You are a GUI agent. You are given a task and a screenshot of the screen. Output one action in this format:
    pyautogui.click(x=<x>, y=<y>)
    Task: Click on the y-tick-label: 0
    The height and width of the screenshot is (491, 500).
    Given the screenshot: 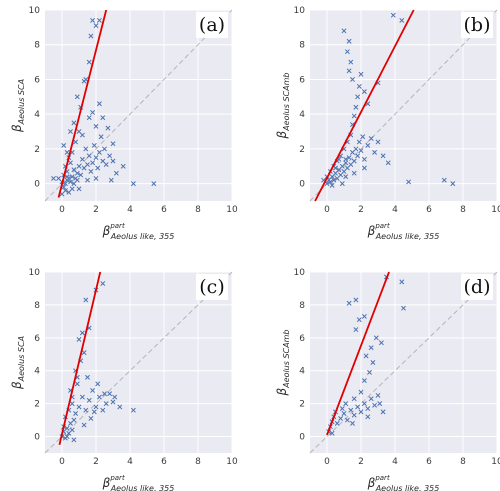 What is the action you would take?
    pyautogui.click(x=302, y=438)
    